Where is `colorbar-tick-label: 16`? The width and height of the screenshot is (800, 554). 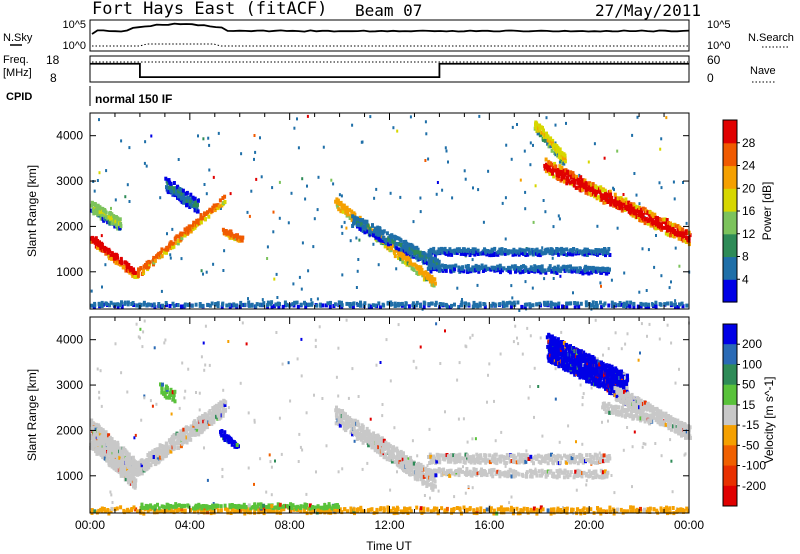 colorbar-tick-label: 16 is located at coordinates (749, 211).